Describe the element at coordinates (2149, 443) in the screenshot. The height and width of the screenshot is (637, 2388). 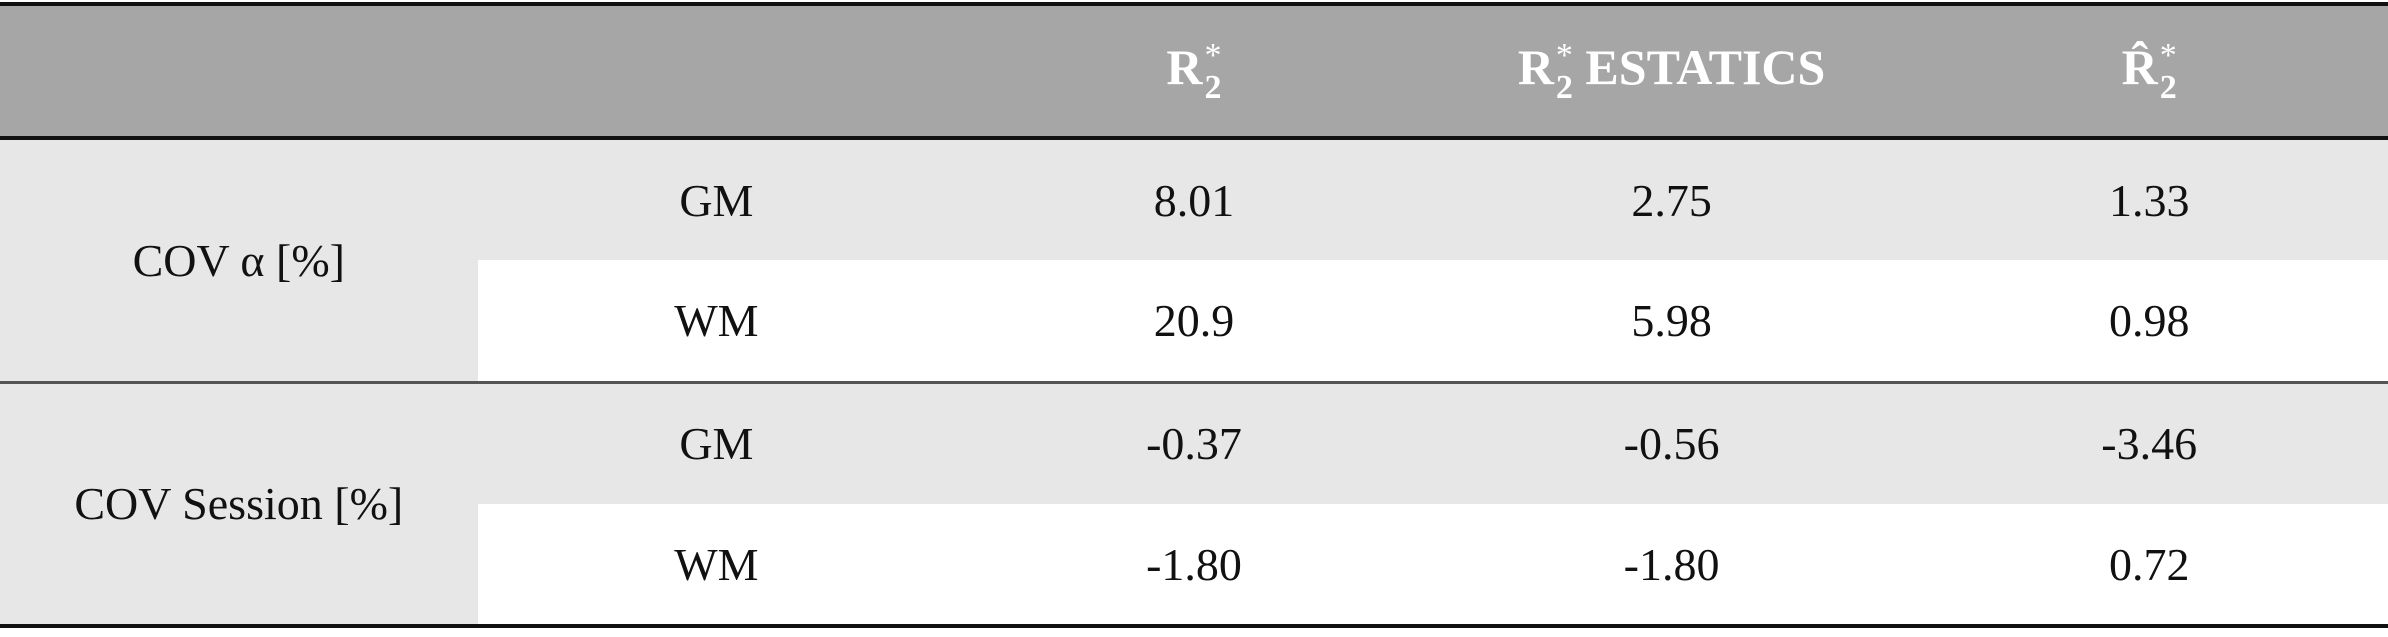
I see `value-cell: -3.46` at that location.